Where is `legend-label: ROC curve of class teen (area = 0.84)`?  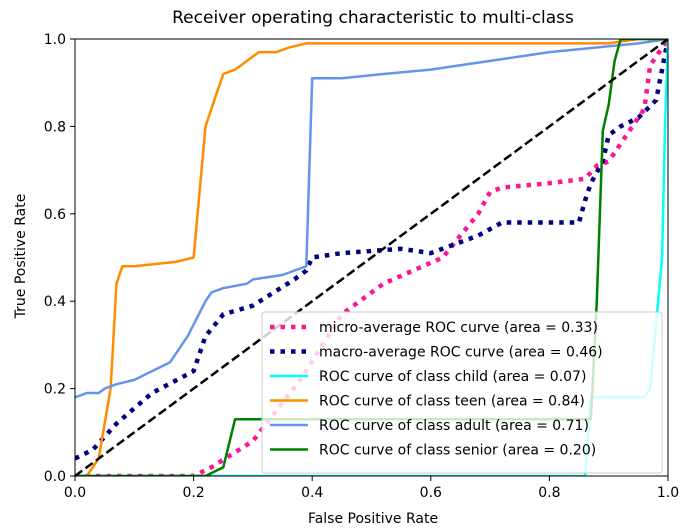 legend-label: ROC curve of class teen (area = 0.84) is located at coordinates (452, 402).